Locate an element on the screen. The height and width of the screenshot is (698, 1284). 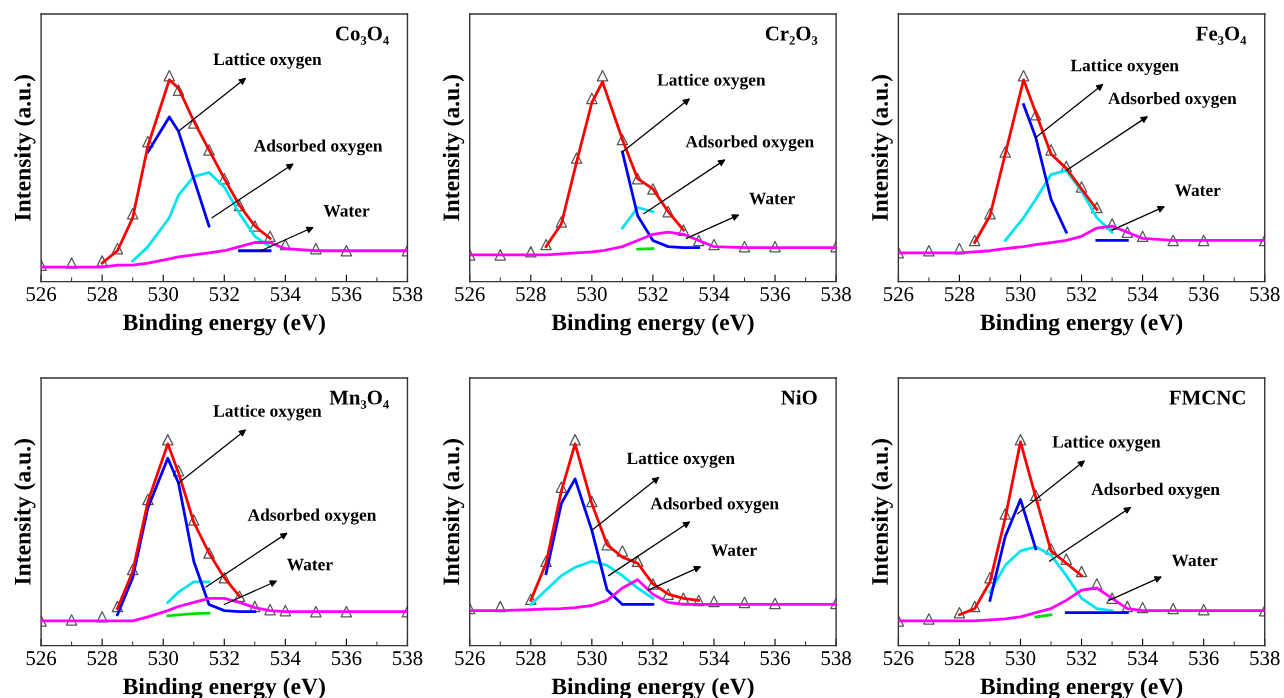
chart-title: Fe₃O₄ is located at coordinates (1221, 35).